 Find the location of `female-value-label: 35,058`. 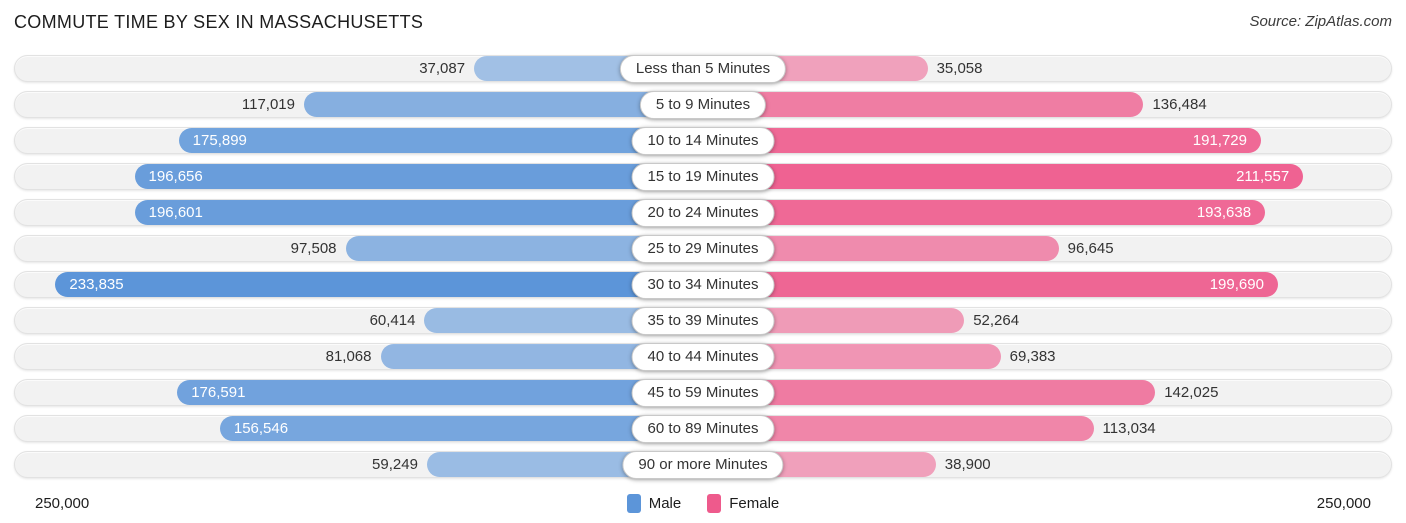

female-value-label: 35,058 is located at coordinates (959, 68).